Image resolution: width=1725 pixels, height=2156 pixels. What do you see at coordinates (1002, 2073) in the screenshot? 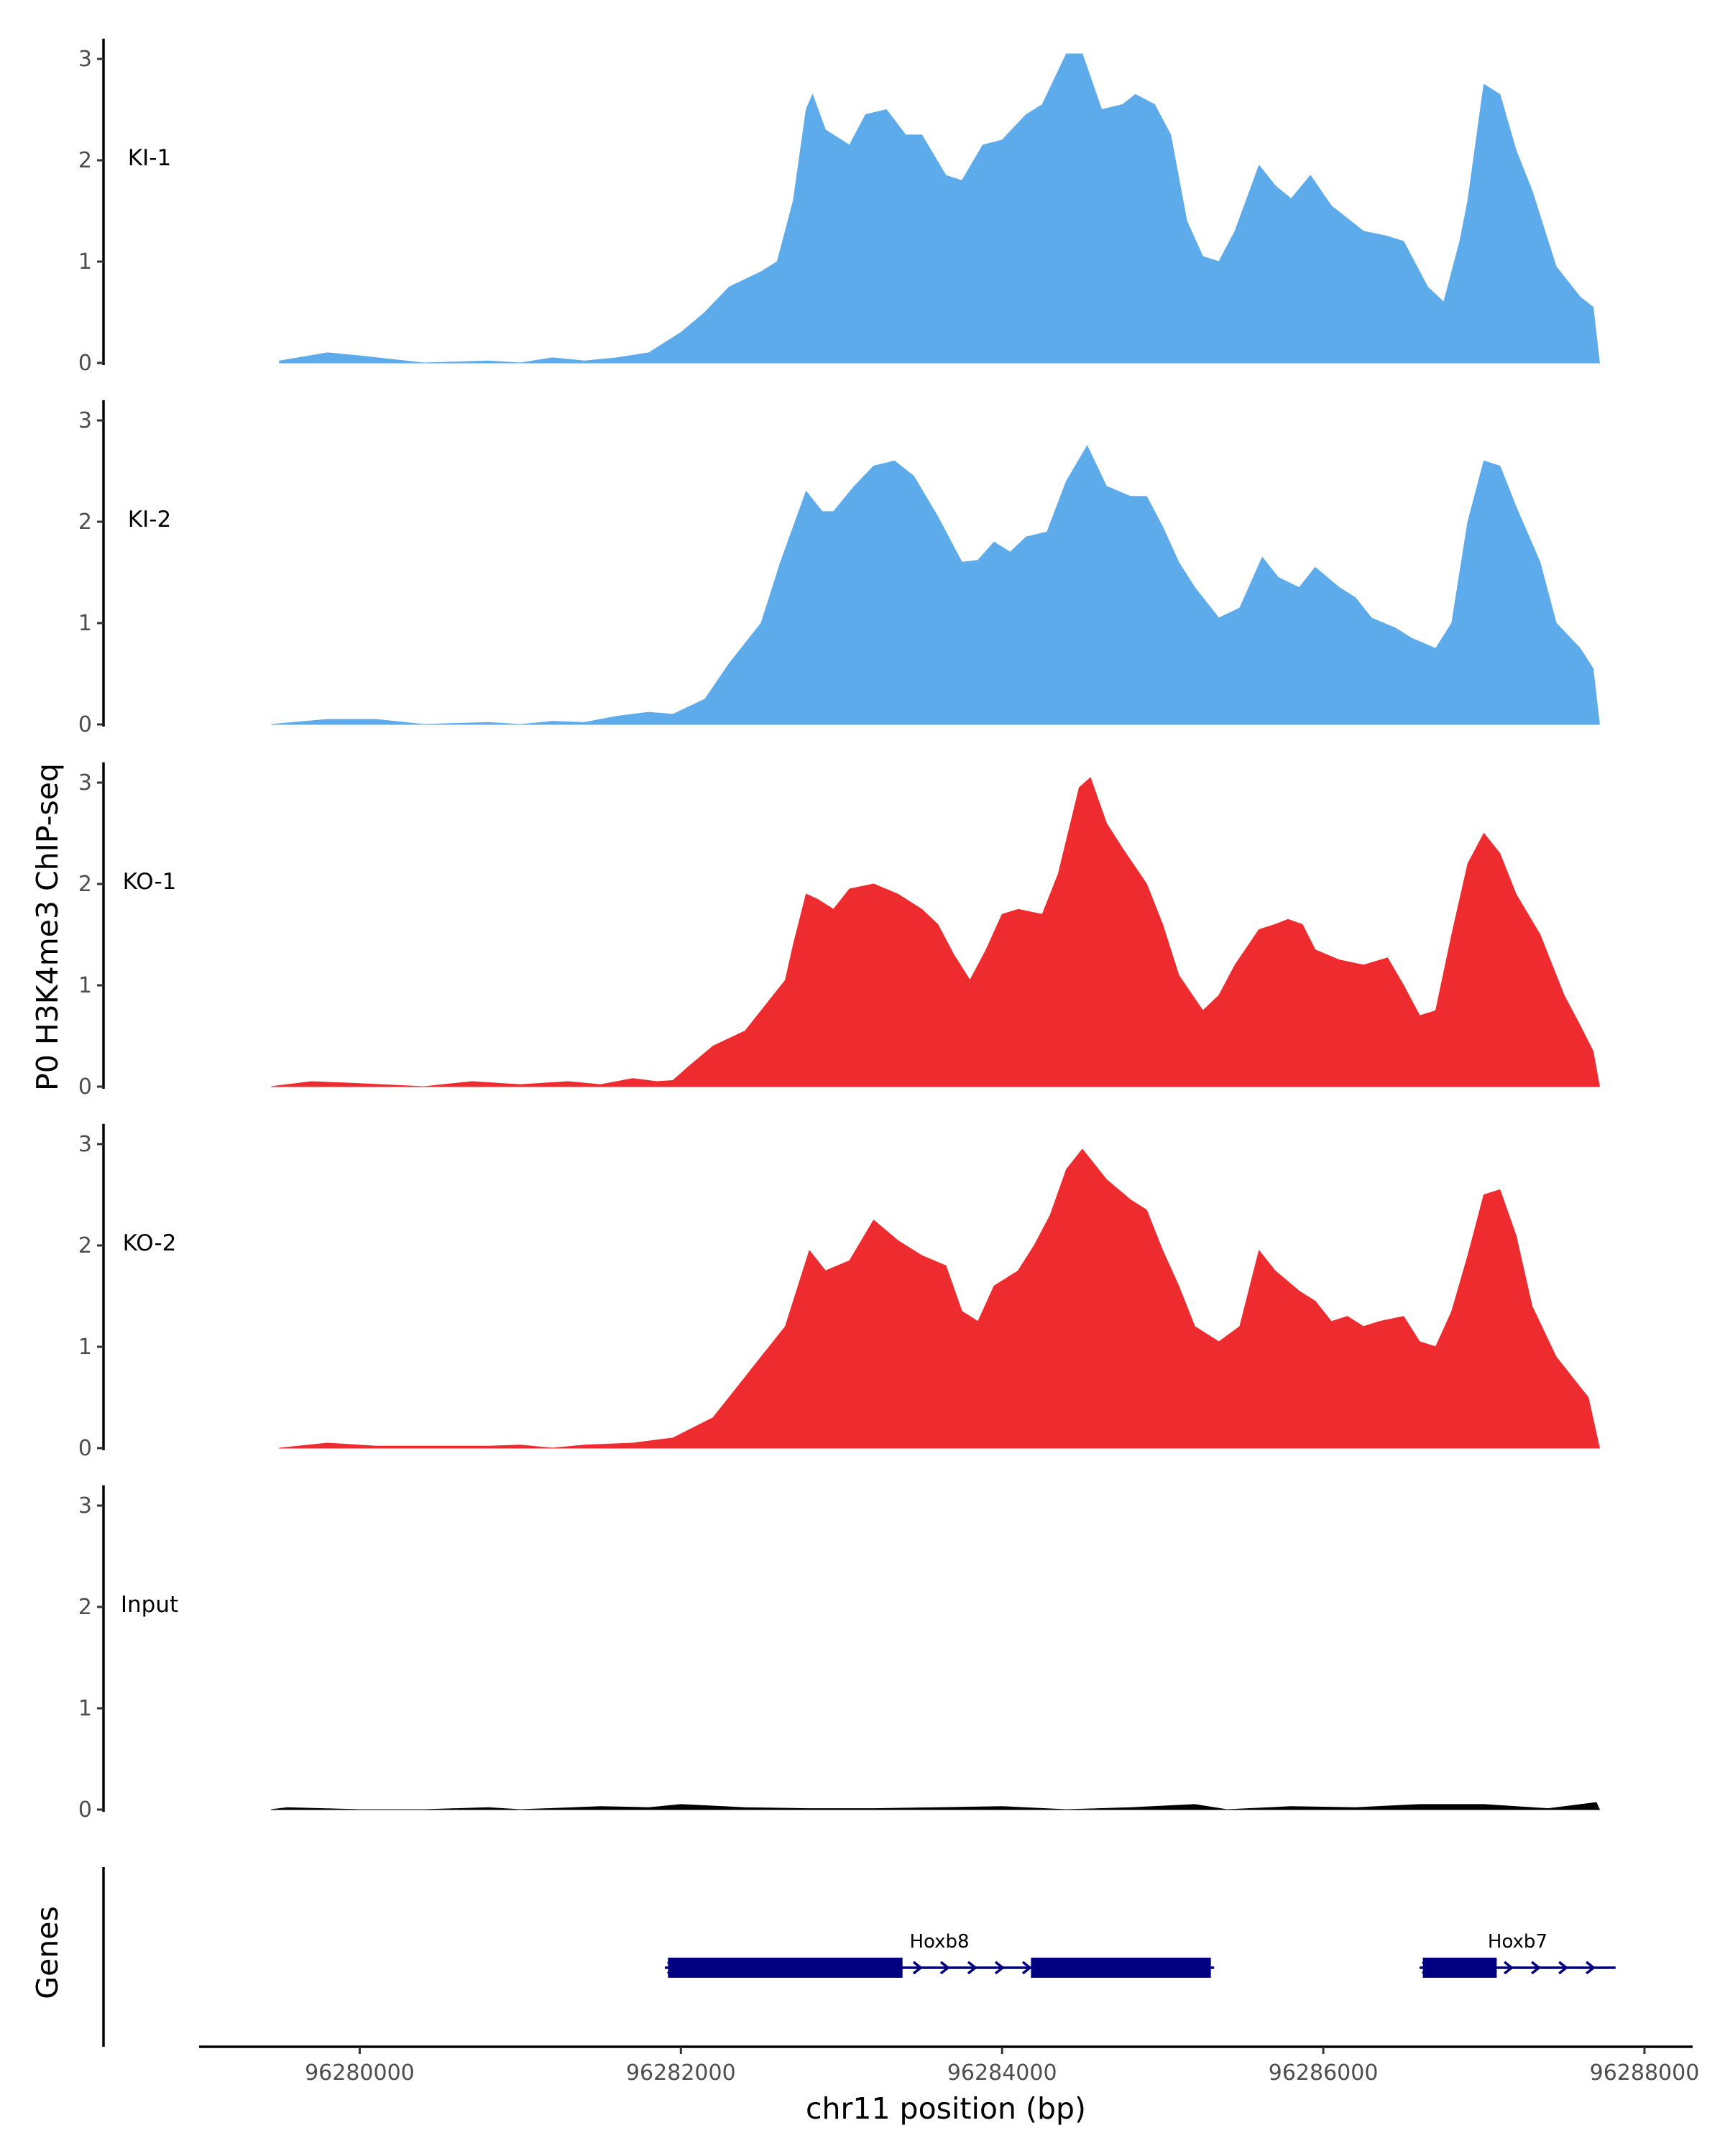
I see `x-tick-label: 96284000` at bounding box center [1002, 2073].